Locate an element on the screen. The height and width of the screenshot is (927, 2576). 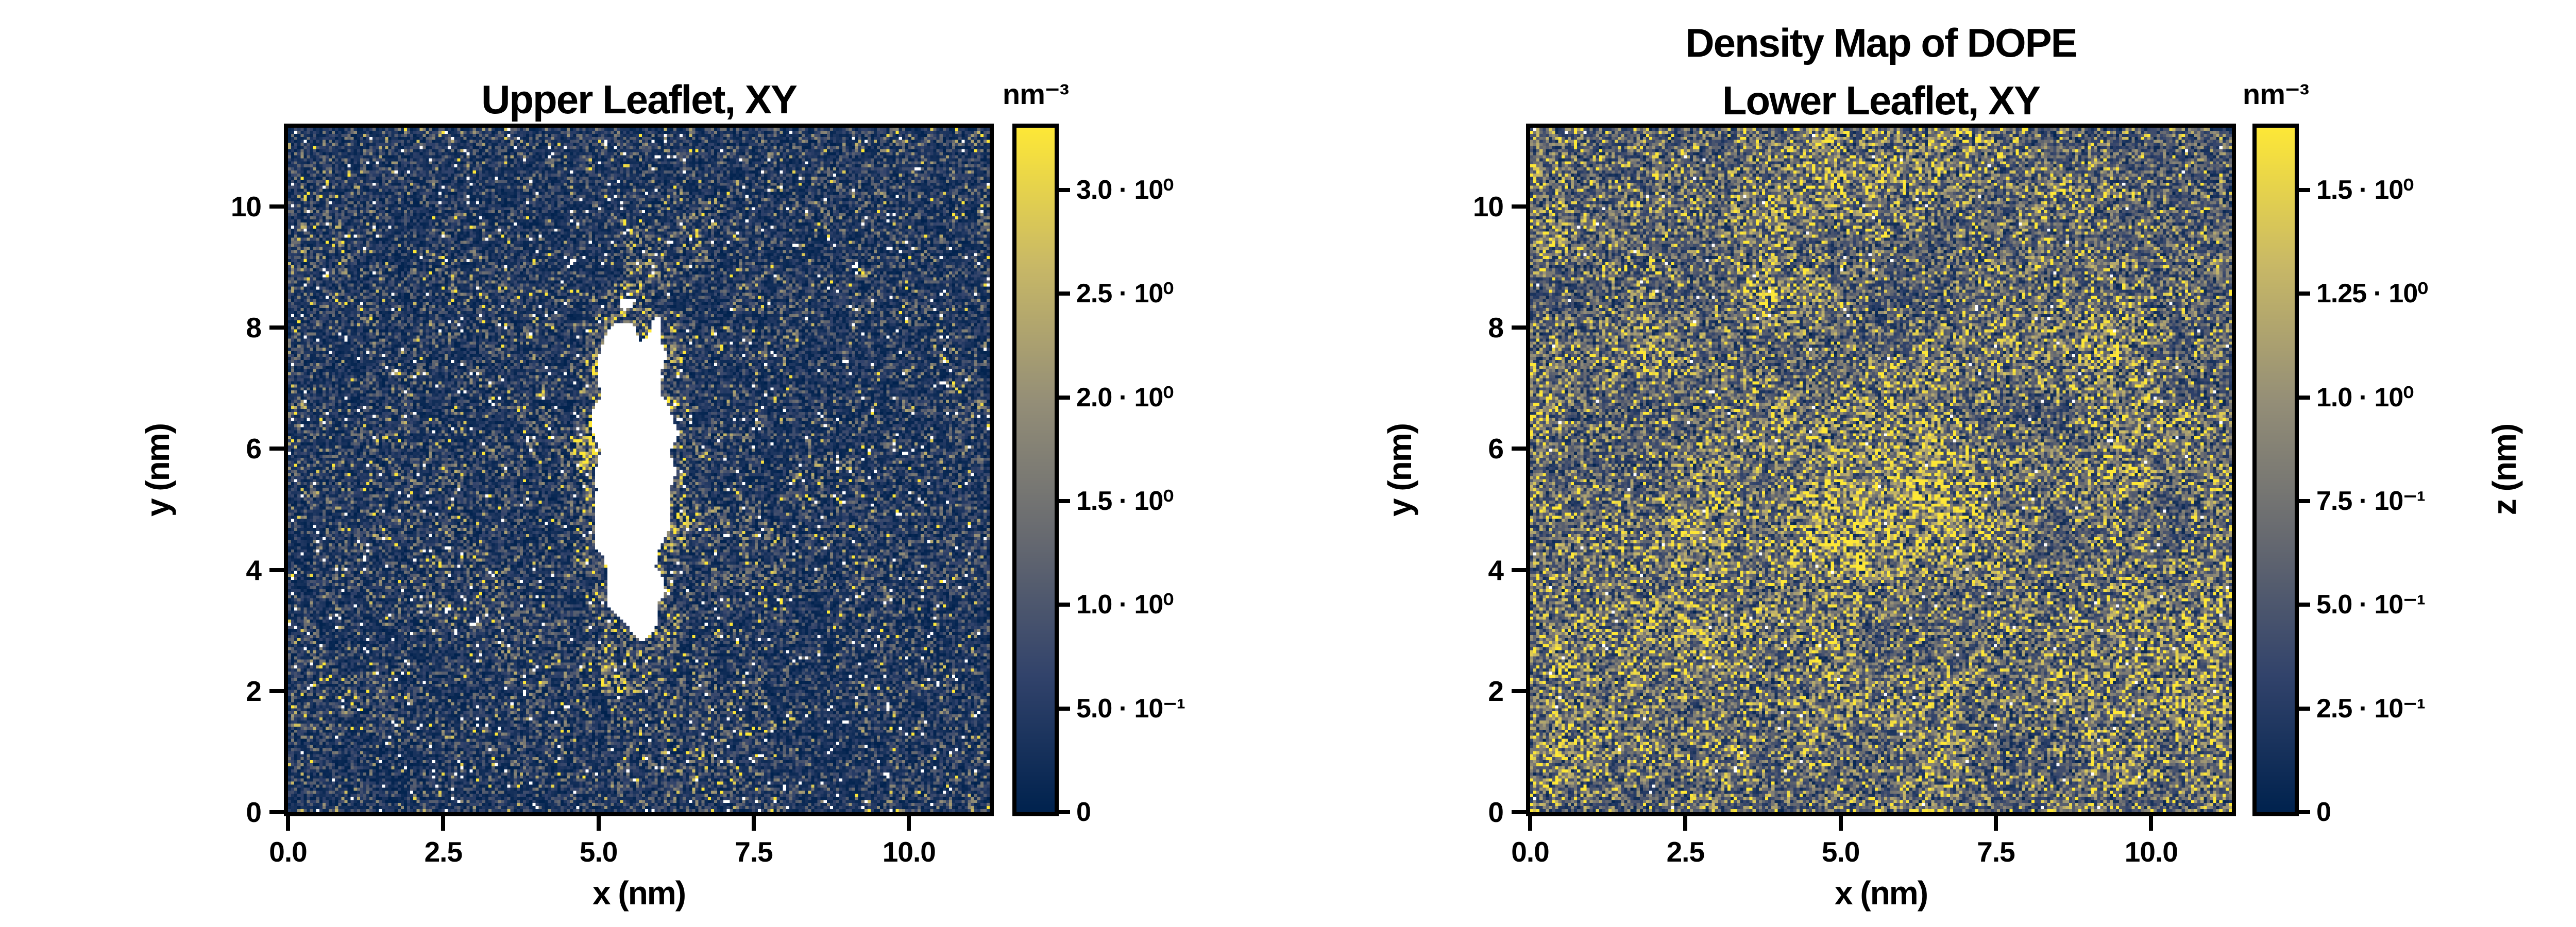
colorbar-tick-label: 2.0 · 10⁰ is located at coordinates (1125, 398).